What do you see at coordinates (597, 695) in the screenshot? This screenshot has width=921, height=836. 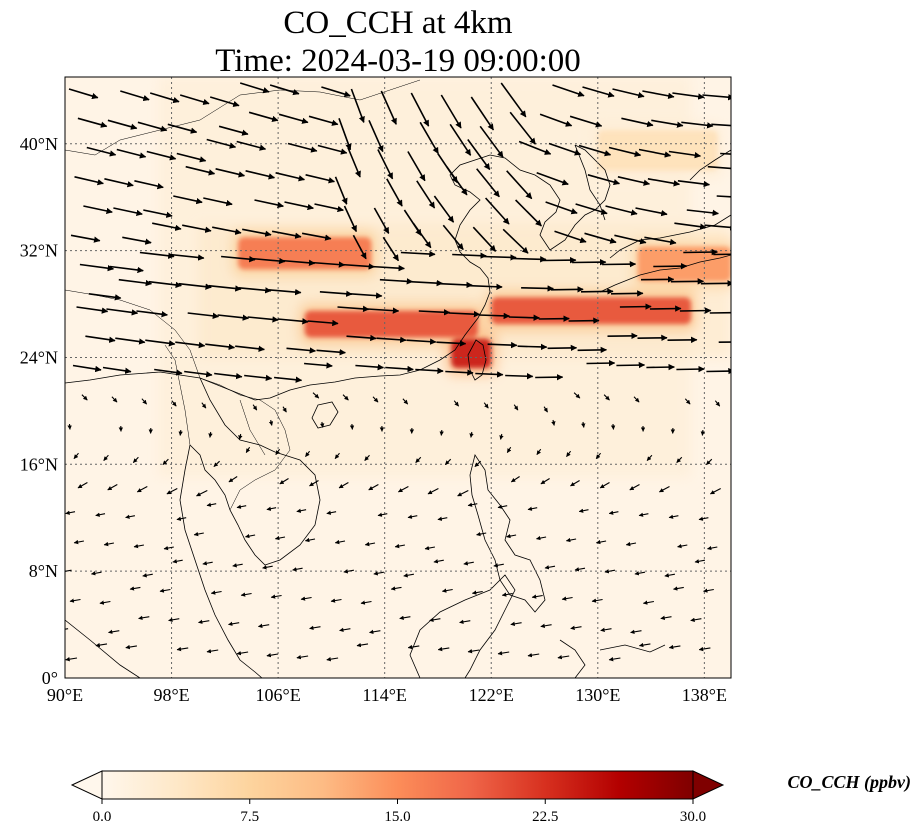 I see `lon-tick-label: 130°E` at bounding box center [597, 695].